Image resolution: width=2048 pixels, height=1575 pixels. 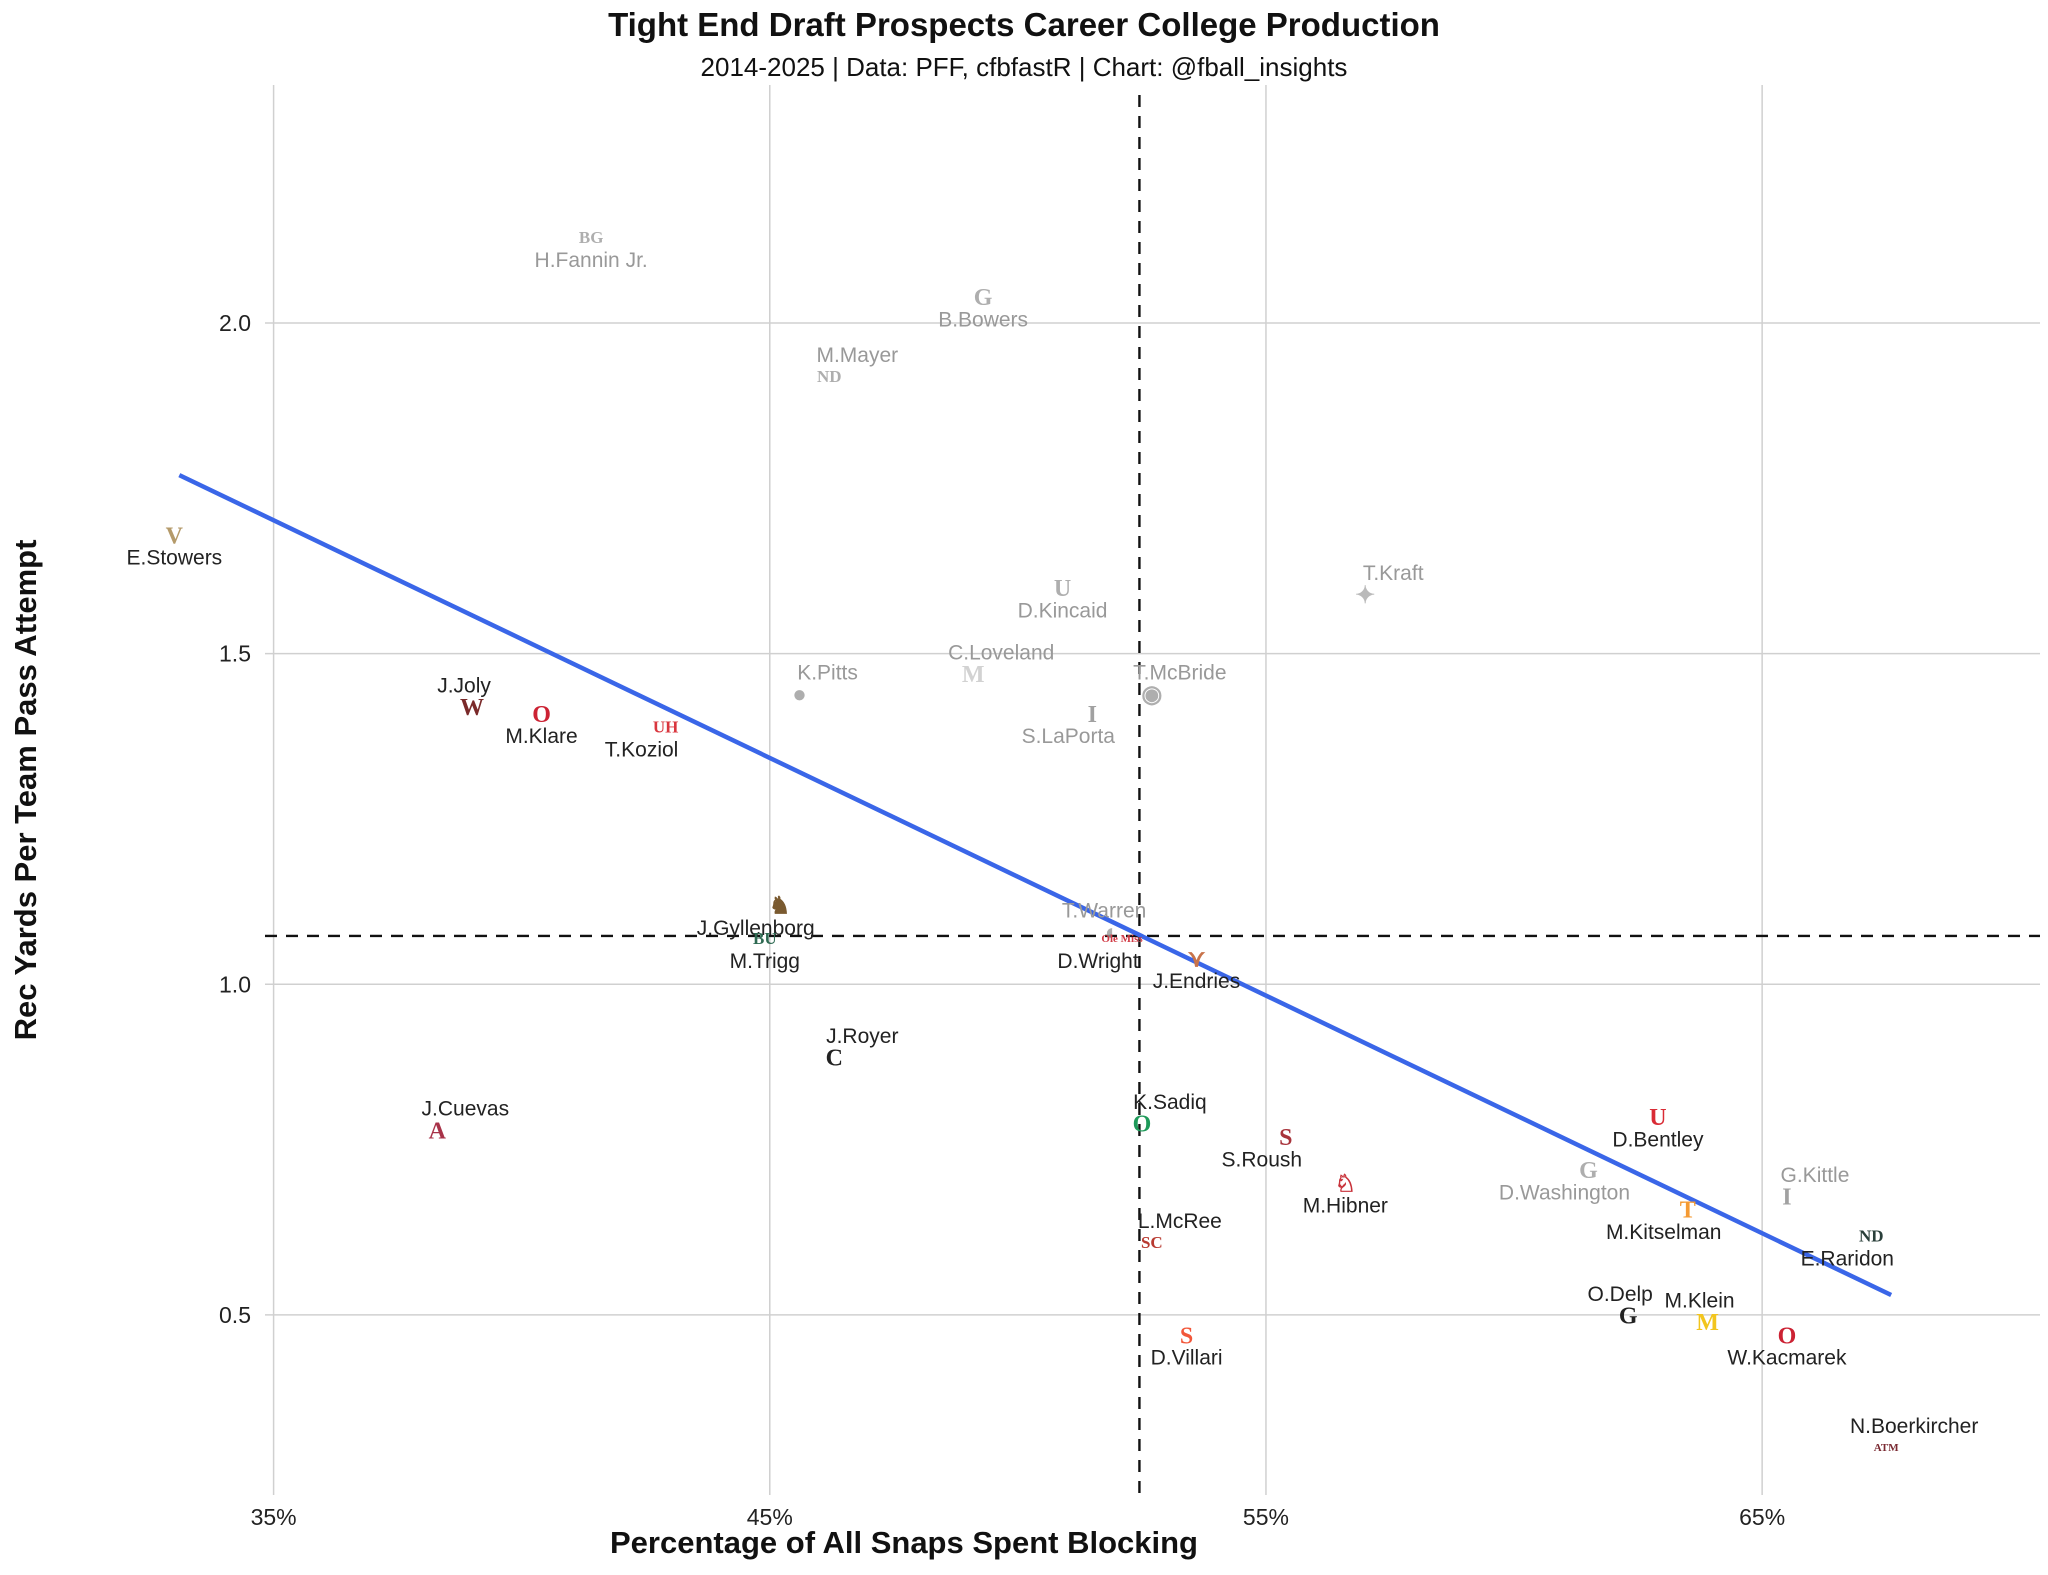 What do you see at coordinates (666, 726) in the screenshot?
I see `team-logo-icon: UH` at bounding box center [666, 726].